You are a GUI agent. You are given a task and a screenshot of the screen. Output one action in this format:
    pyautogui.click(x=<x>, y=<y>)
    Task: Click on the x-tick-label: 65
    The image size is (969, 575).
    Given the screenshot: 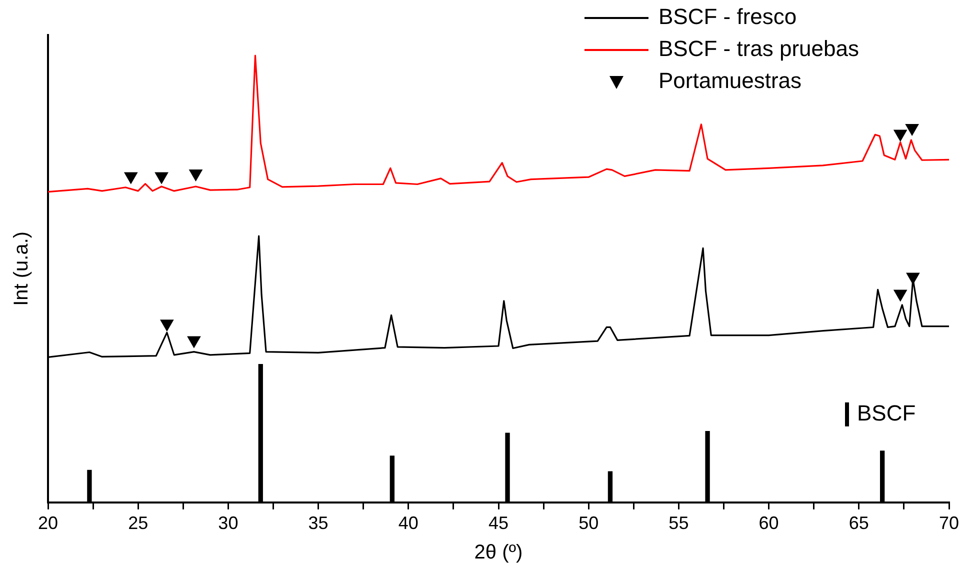 What is the action you would take?
    pyautogui.click(x=858, y=523)
    